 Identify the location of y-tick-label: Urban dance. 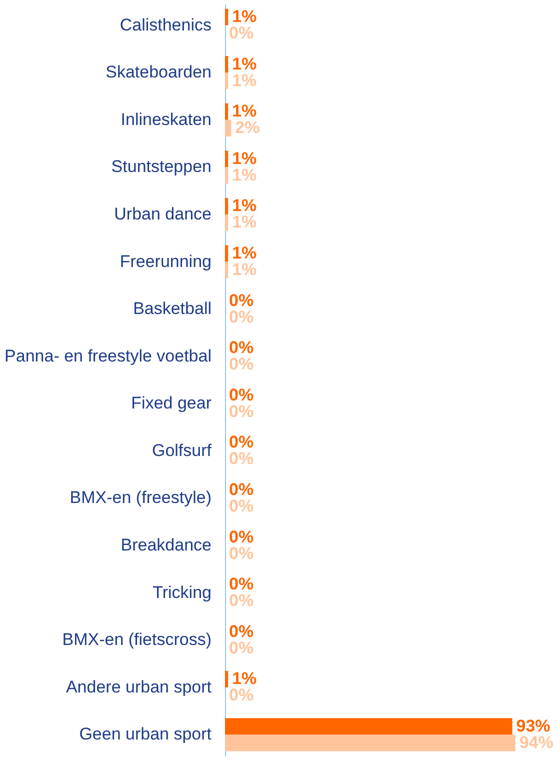
(163, 214).